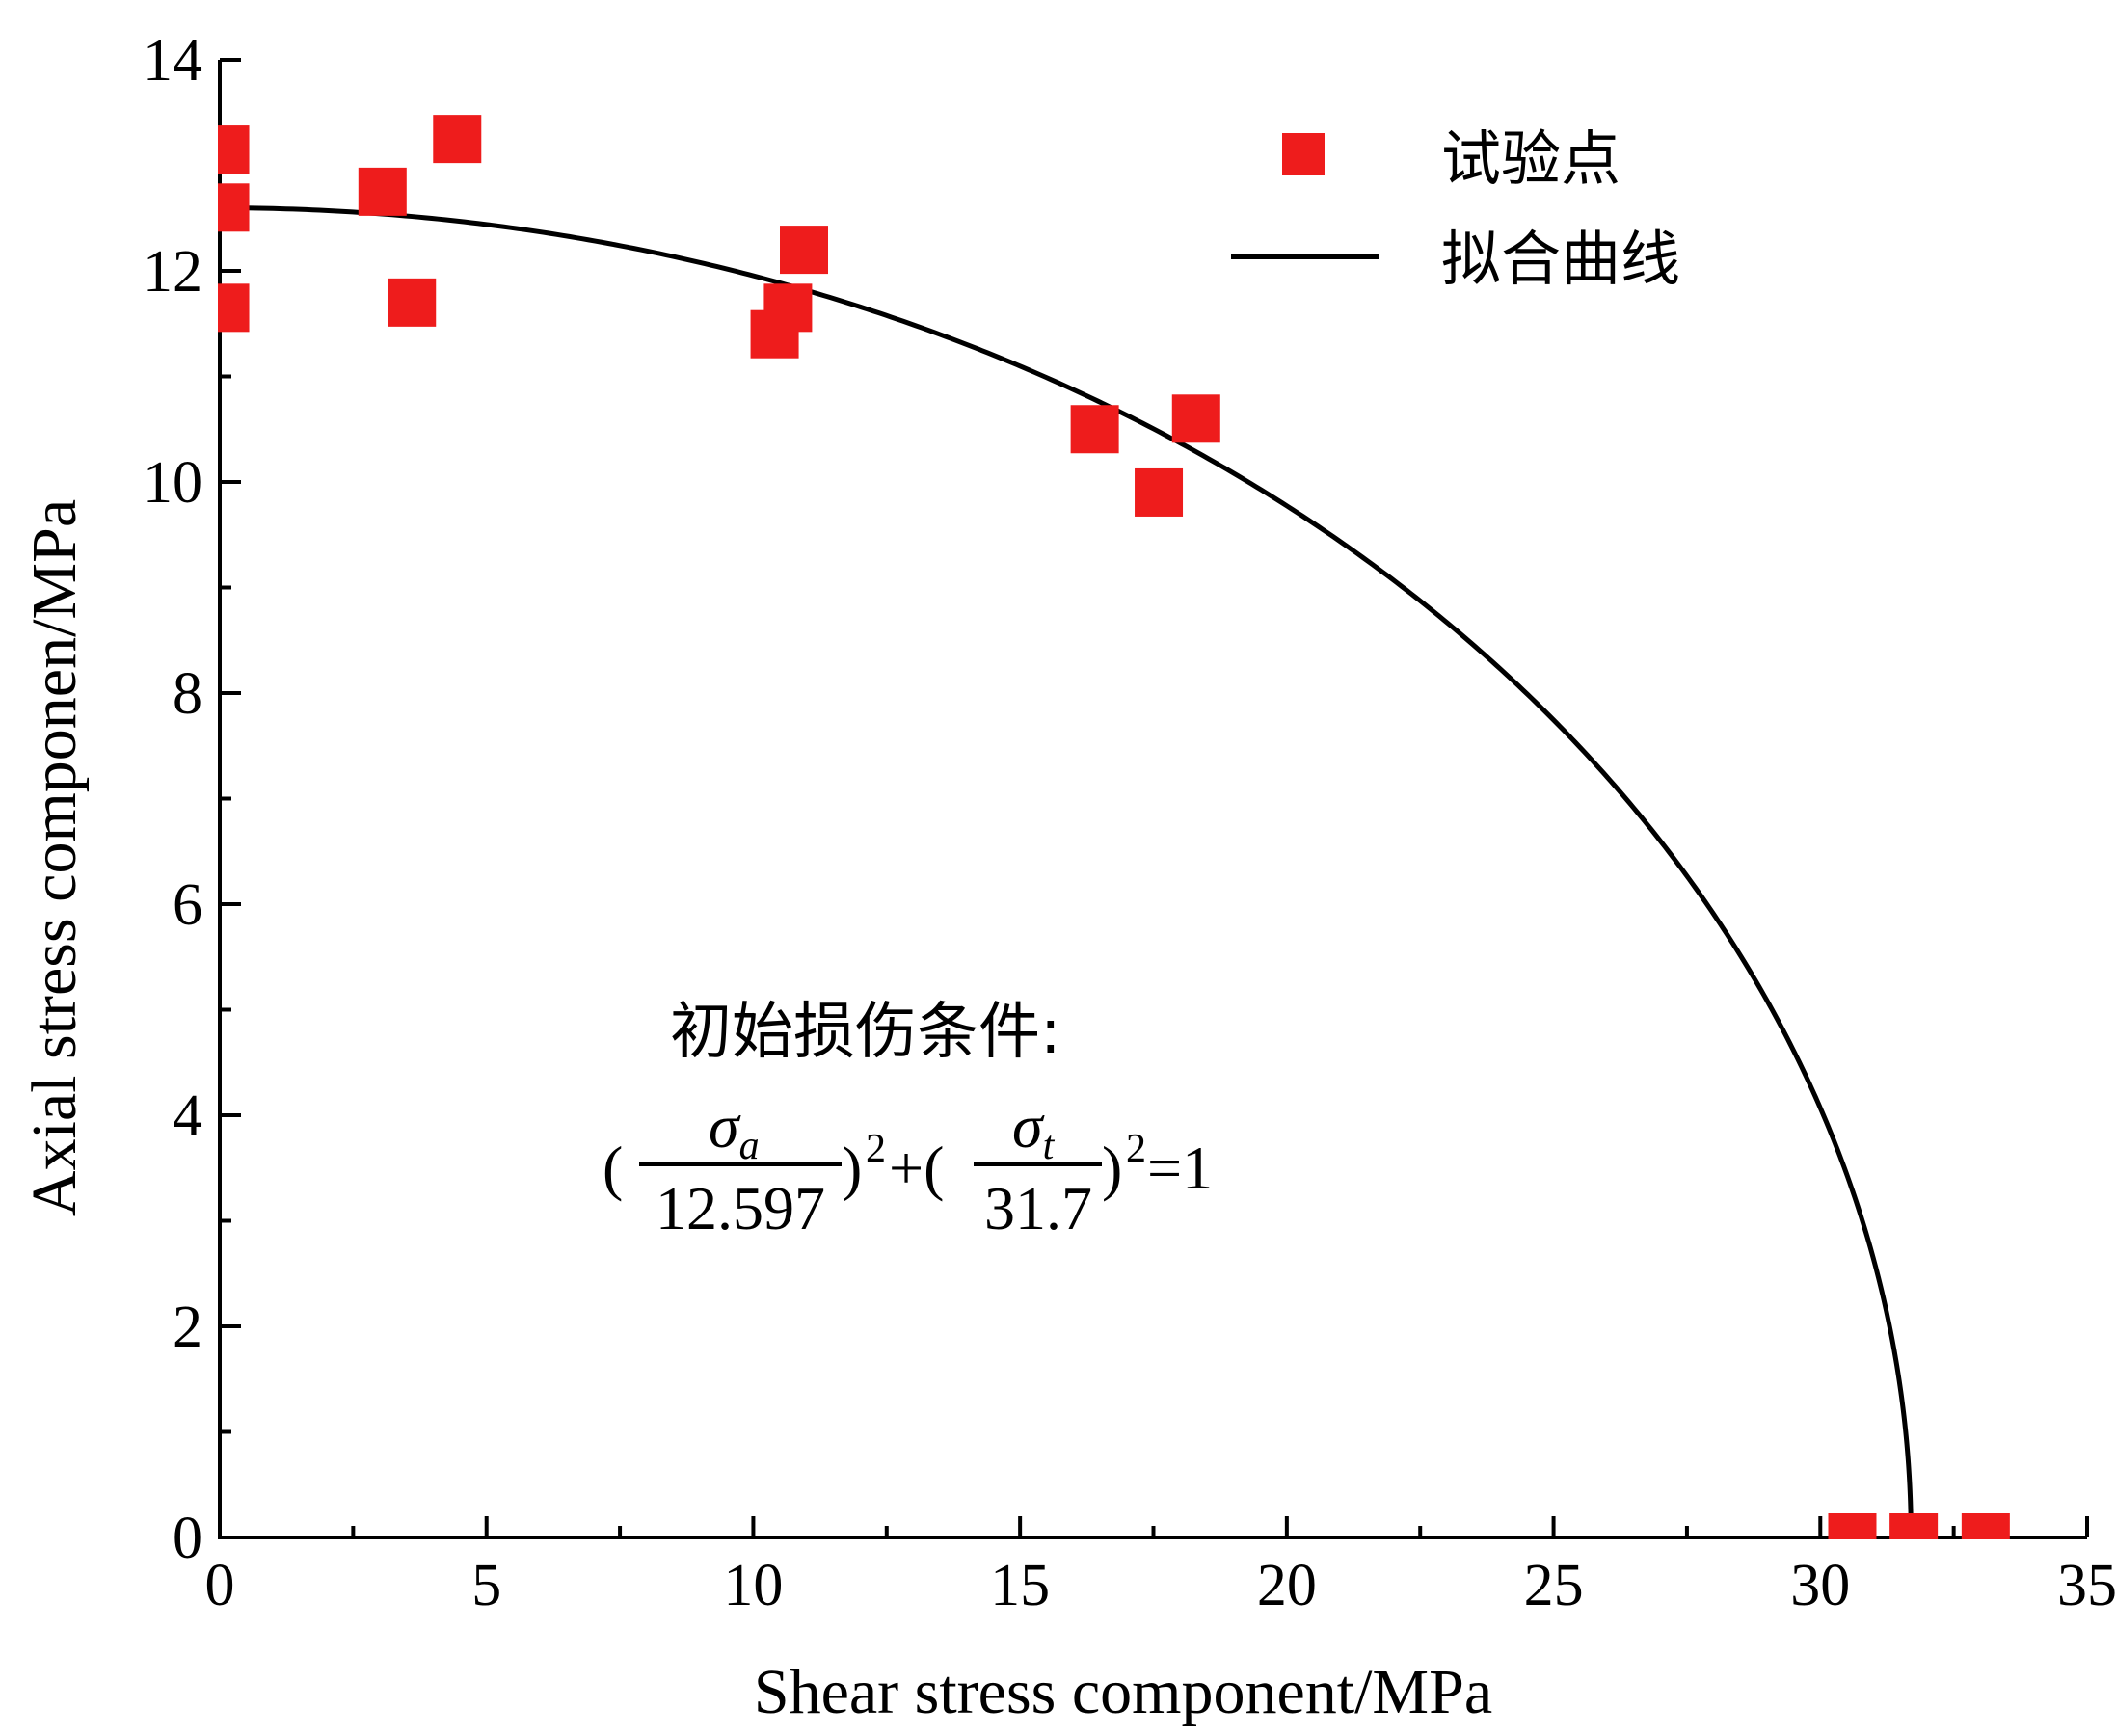  Describe the element at coordinates (613, 1168) in the screenshot. I see `formula-open-paren-1: (` at that location.